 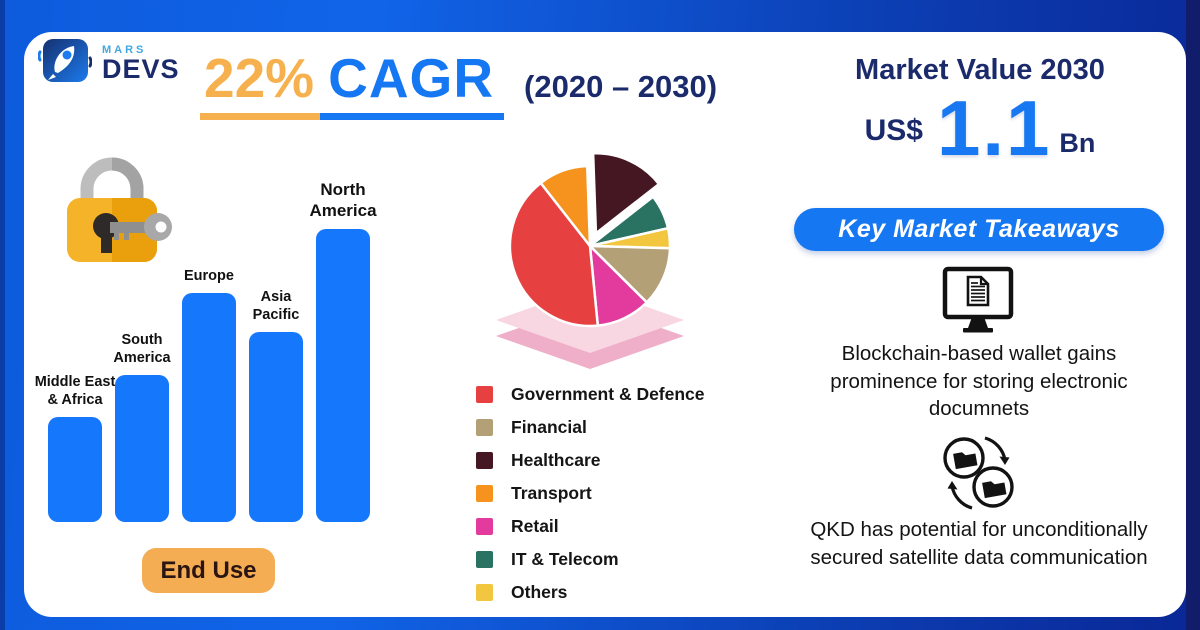 I want to click on frame-right-accent, so click(x=1193, y=315).